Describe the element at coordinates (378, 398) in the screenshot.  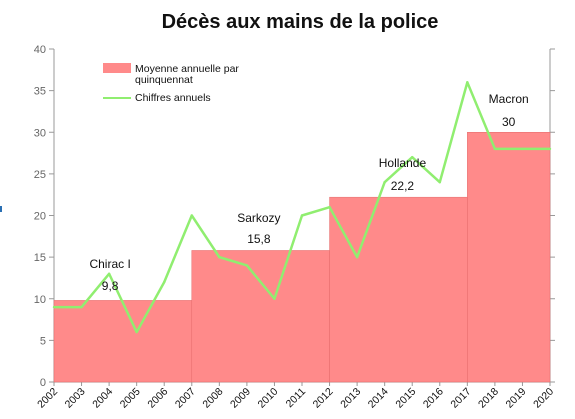
I see `x-tick-label: 2014` at that location.